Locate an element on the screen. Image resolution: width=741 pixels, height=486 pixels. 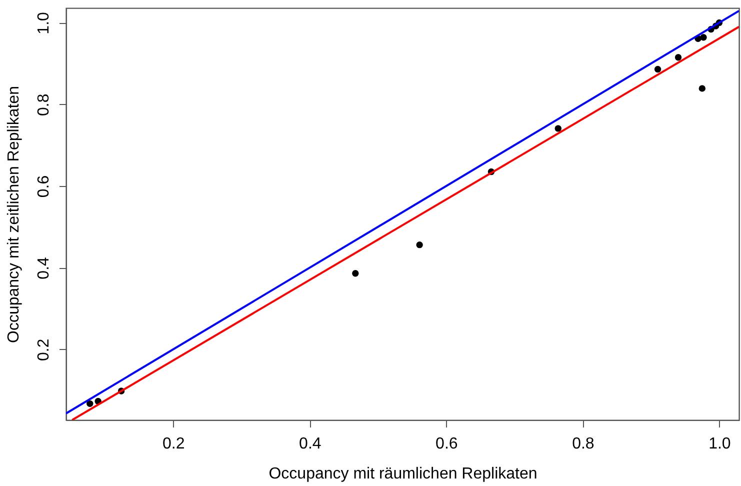
x-tick-label: 1.0 is located at coordinates (719, 444).